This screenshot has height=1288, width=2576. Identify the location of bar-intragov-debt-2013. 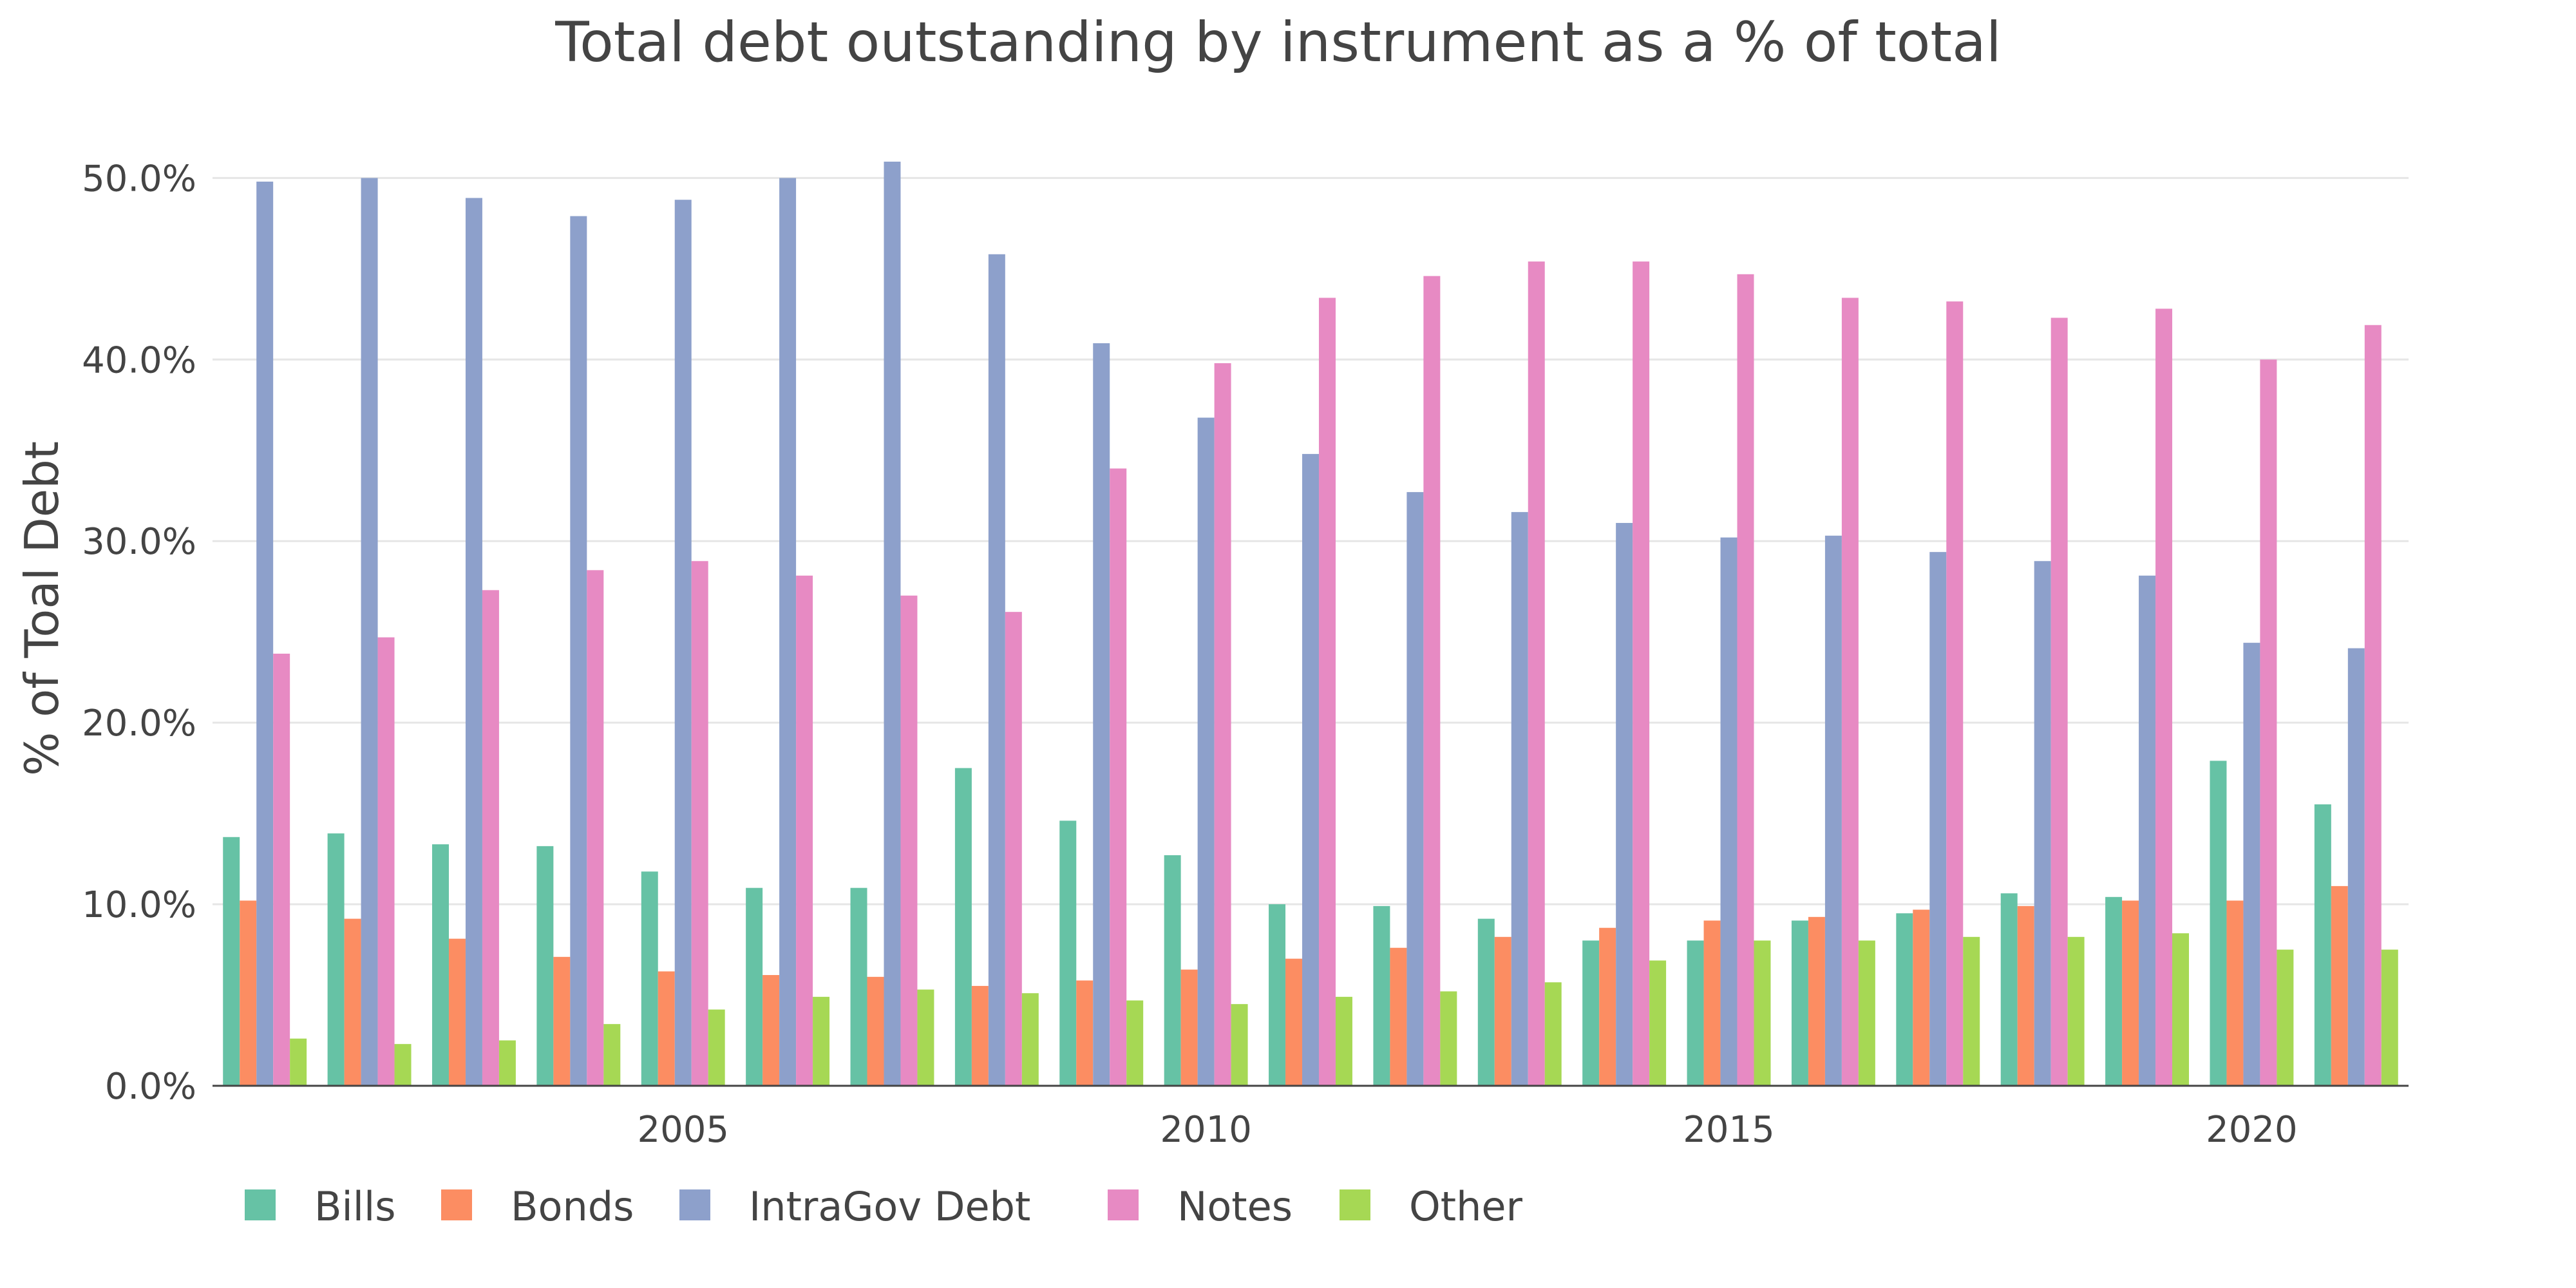
(1519, 799).